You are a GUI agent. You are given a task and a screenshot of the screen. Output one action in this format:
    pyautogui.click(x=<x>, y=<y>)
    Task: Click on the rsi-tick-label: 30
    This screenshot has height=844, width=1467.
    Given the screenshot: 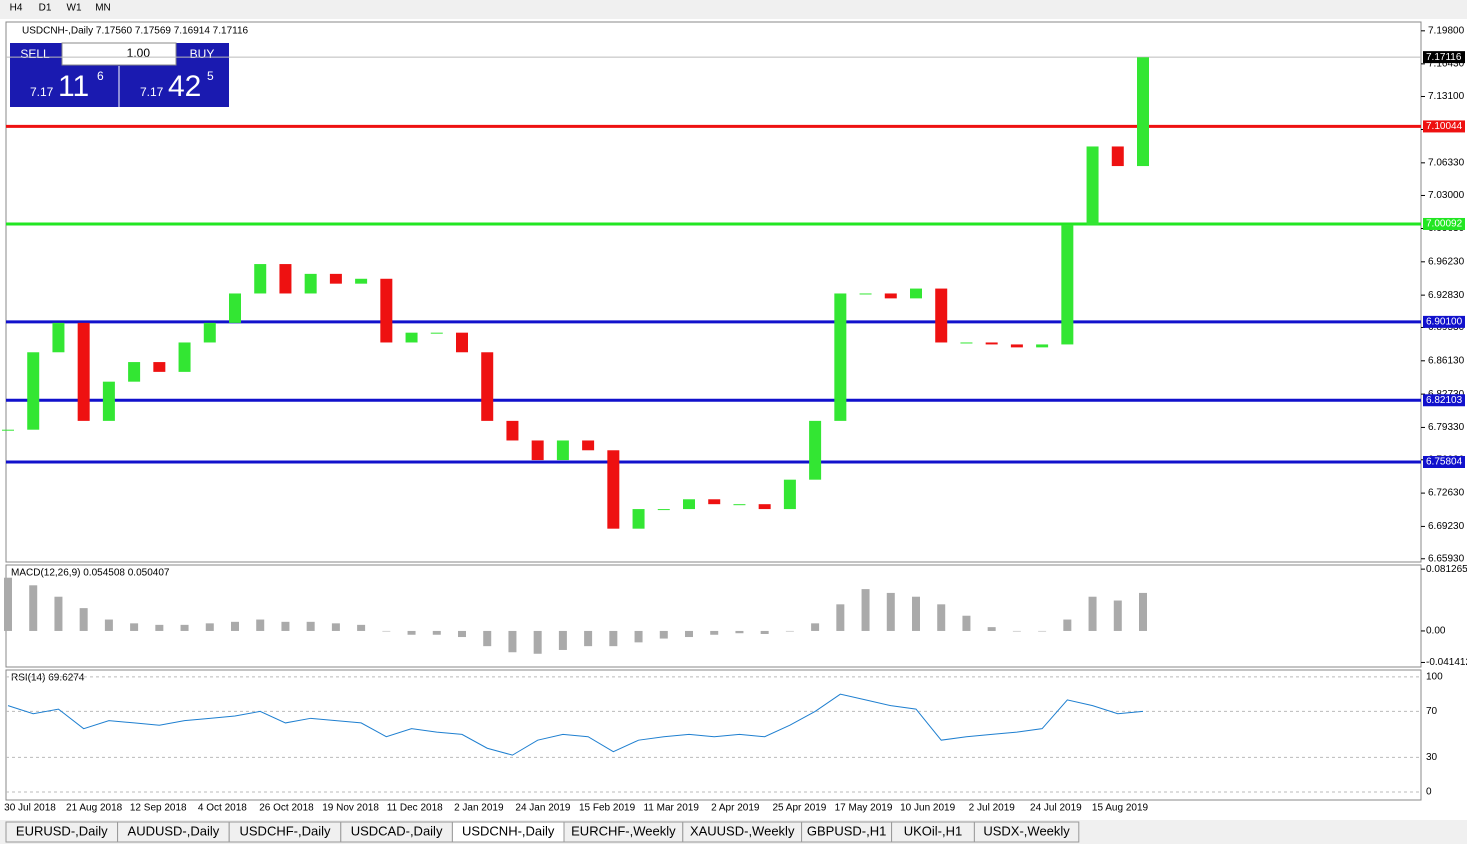 What is the action you would take?
    pyautogui.click(x=1432, y=757)
    